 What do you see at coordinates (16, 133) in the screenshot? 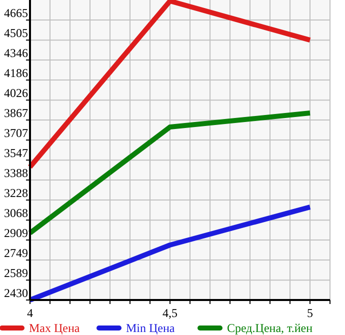
I see `y-tick-label: 3707` at bounding box center [16, 133].